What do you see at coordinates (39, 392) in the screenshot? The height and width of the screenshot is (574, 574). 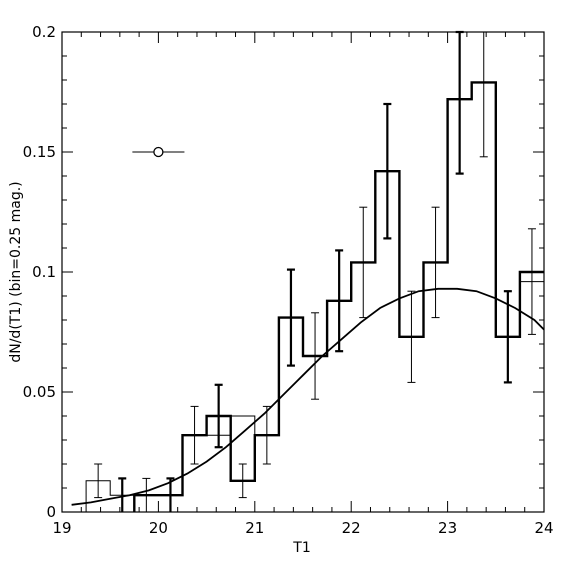 I see `y-tick-label: 0.05` at bounding box center [39, 392].